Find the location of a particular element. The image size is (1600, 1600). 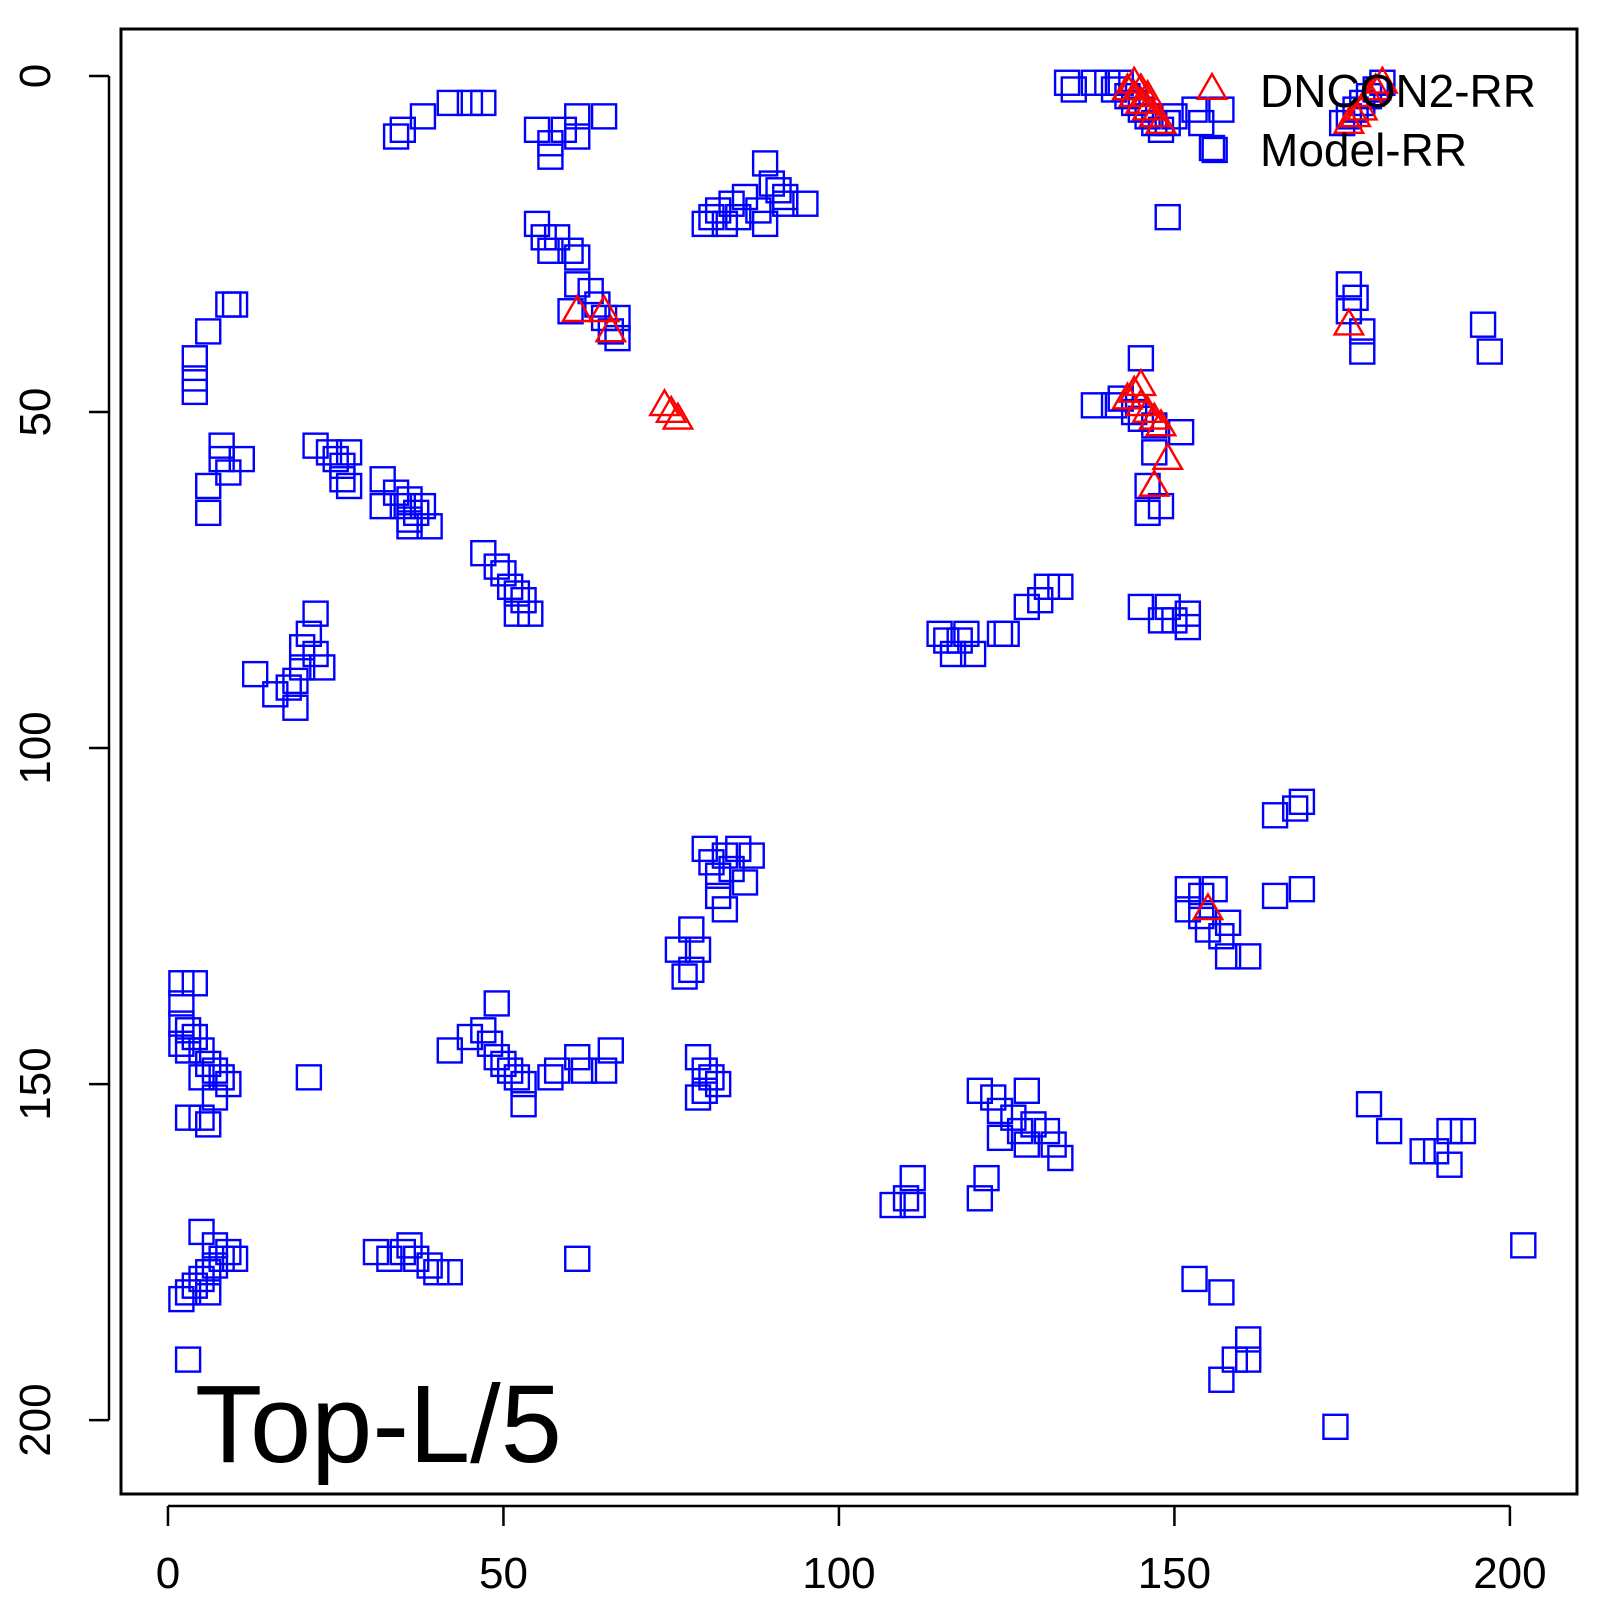

x-tick-label: 50 is located at coordinates (503, 1573).